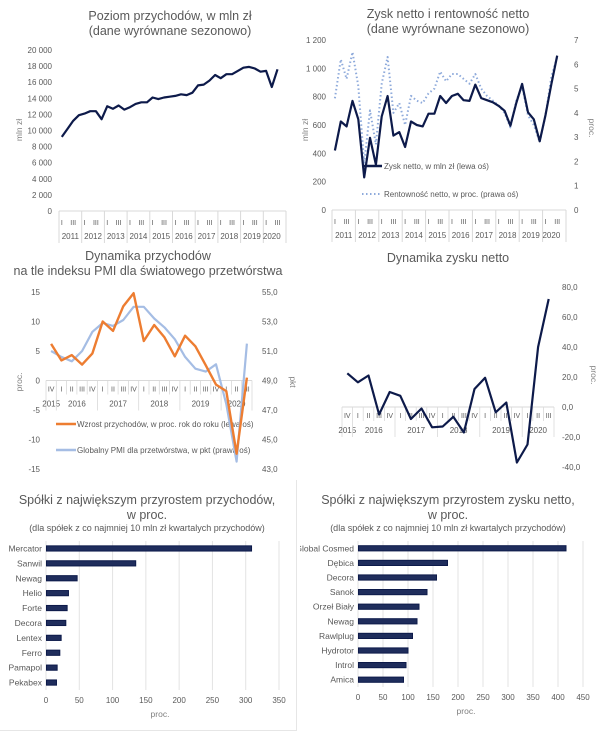 The image size is (600, 732). Describe the element at coordinates (37, 410) in the screenshot. I see `y-tick-label-left: -5` at that location.